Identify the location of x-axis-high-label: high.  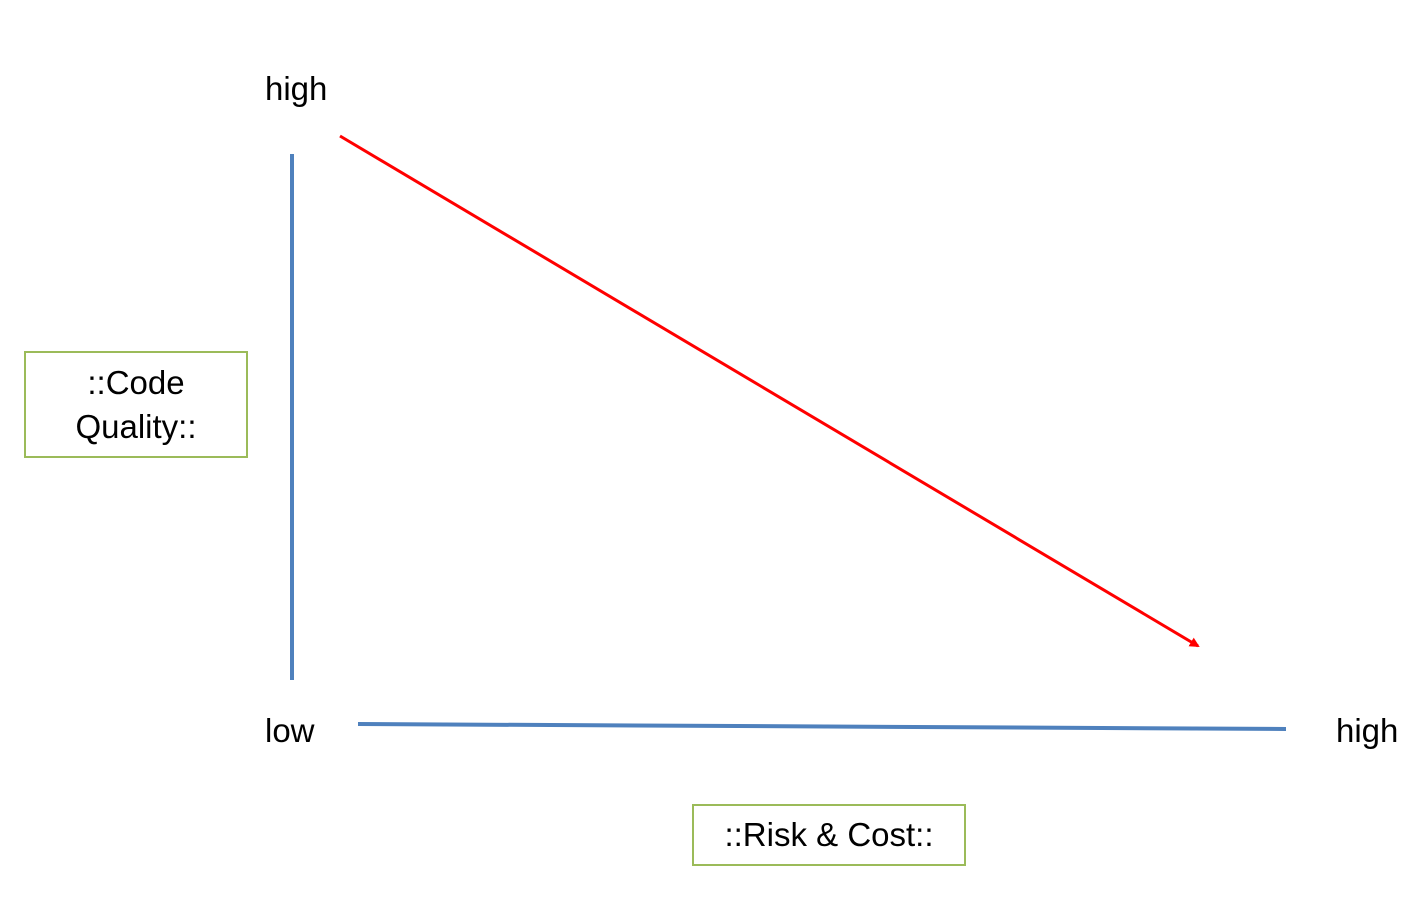
(1367, 730).